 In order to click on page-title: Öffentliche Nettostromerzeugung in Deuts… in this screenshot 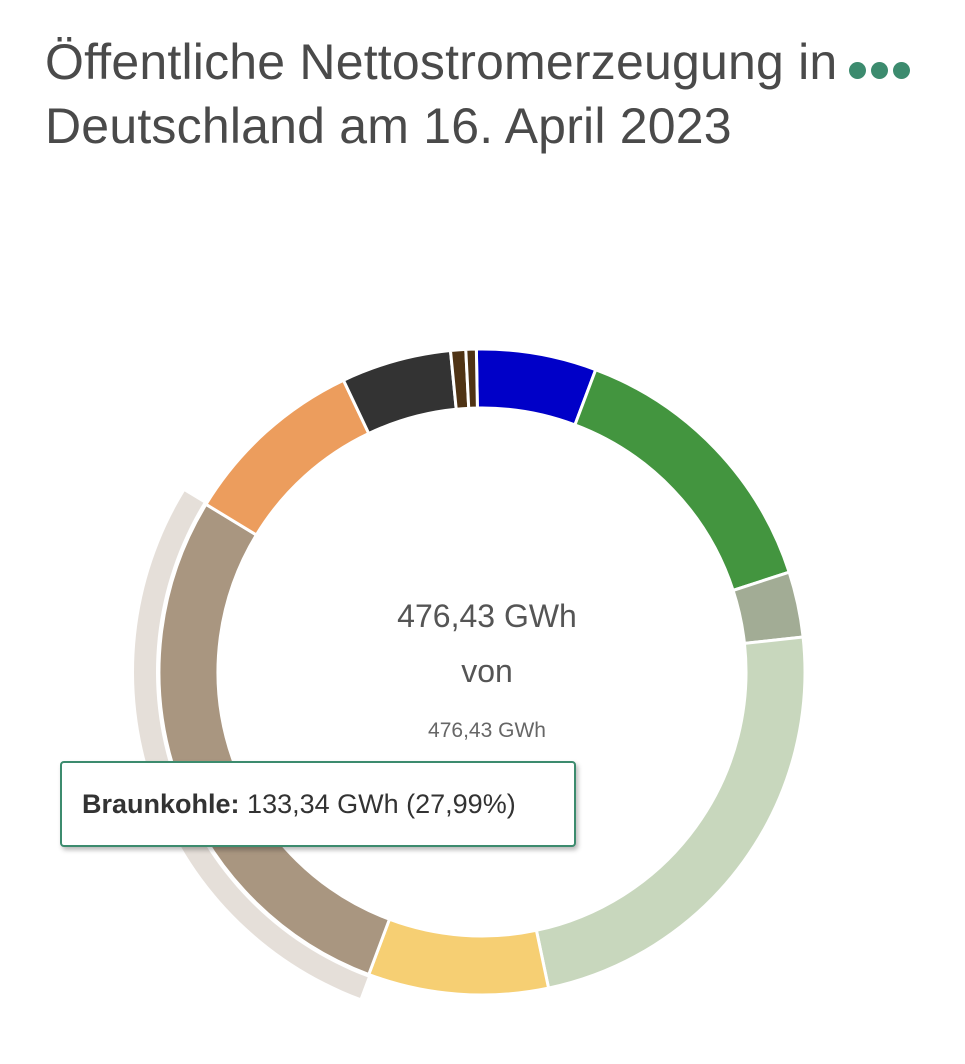, I will do `click(441, 94)`.